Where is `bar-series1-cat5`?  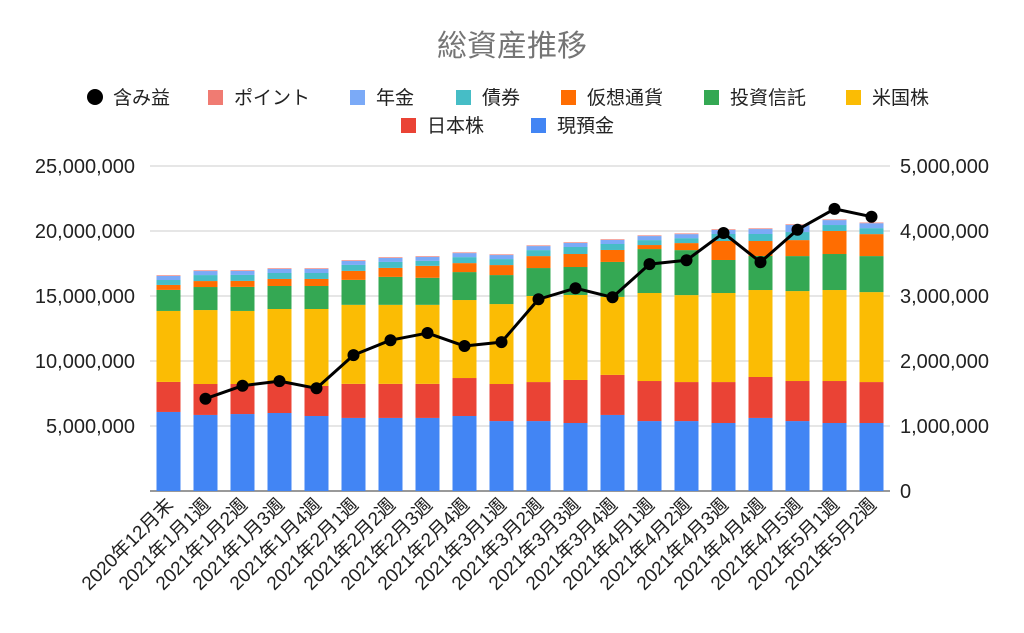
bar-series1-cat5 is located at coordinates (353, 260).